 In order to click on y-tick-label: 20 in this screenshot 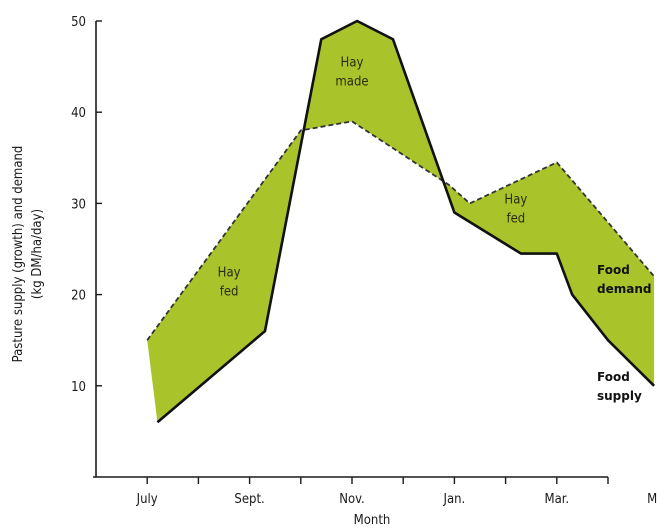, I will do `click(78, 296)`.